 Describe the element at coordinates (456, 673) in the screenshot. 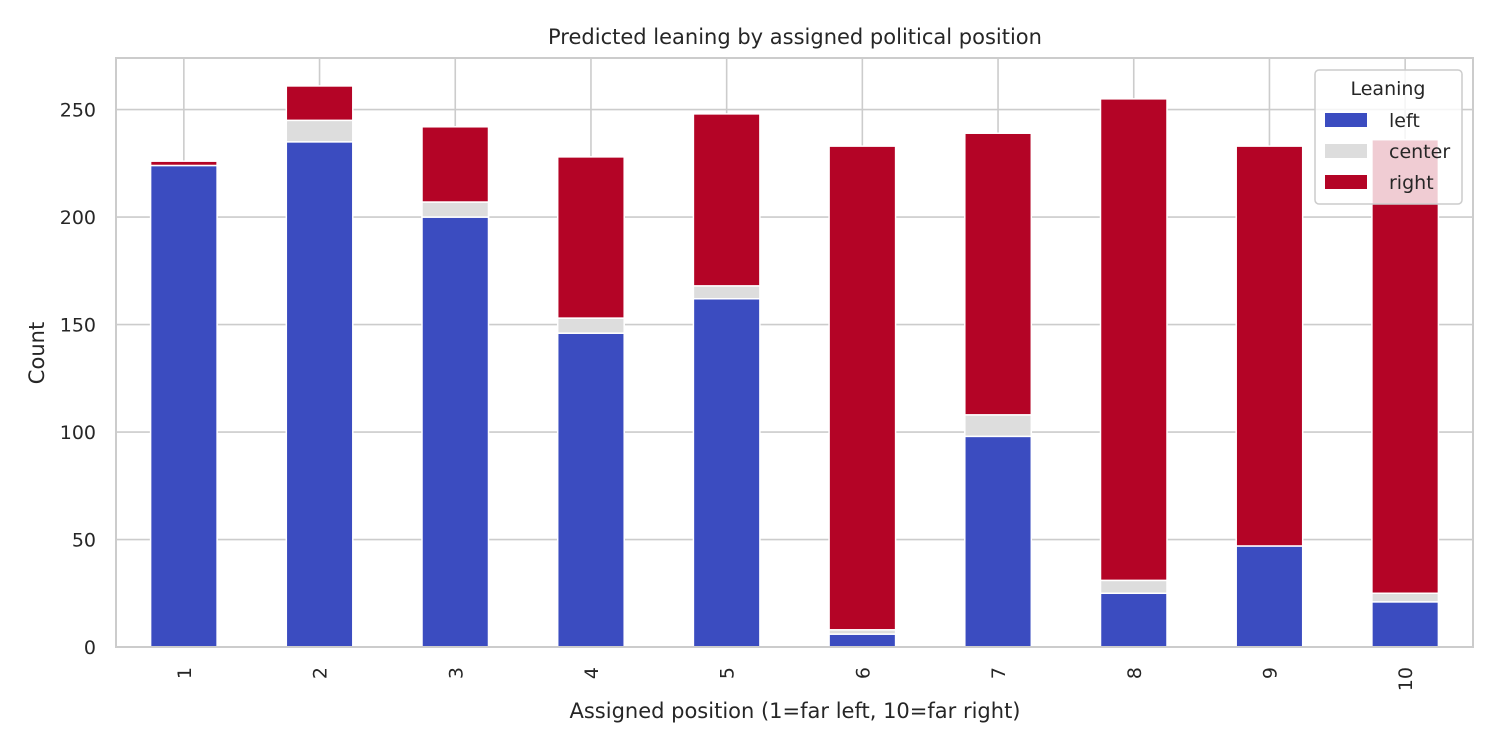

I see `x-tick-label: 3` at that location.